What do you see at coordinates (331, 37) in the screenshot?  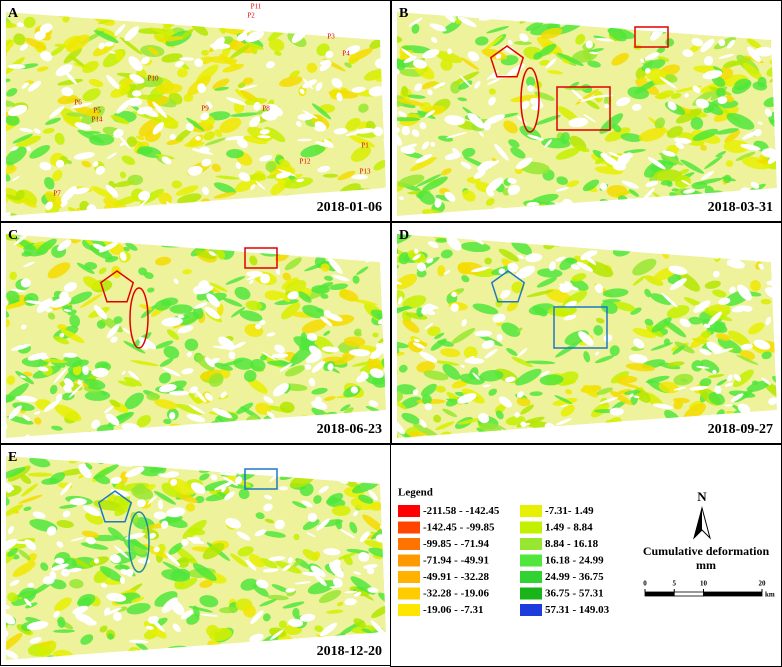 I see `point-label: P3` at bounding box center [331, 37].